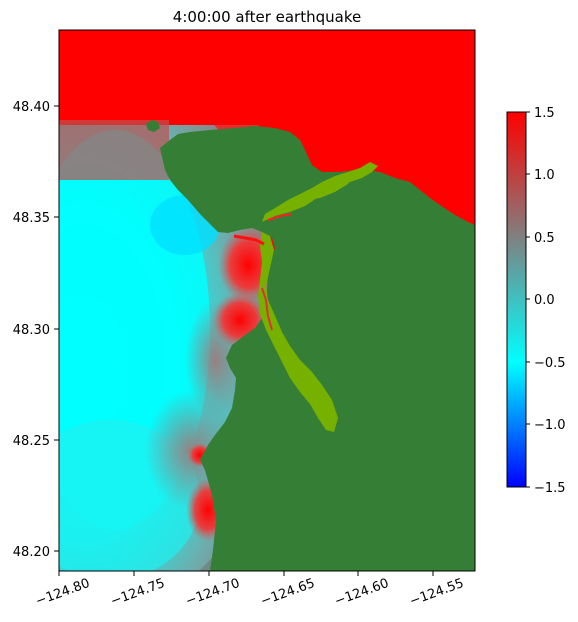 The width and height of the screenshot is (578, 622). What do you see at coordinates (267, 17) in the screenshot?
I see `plot-title: 4:00:00 after earthquake` at bounding box center [267, 17].